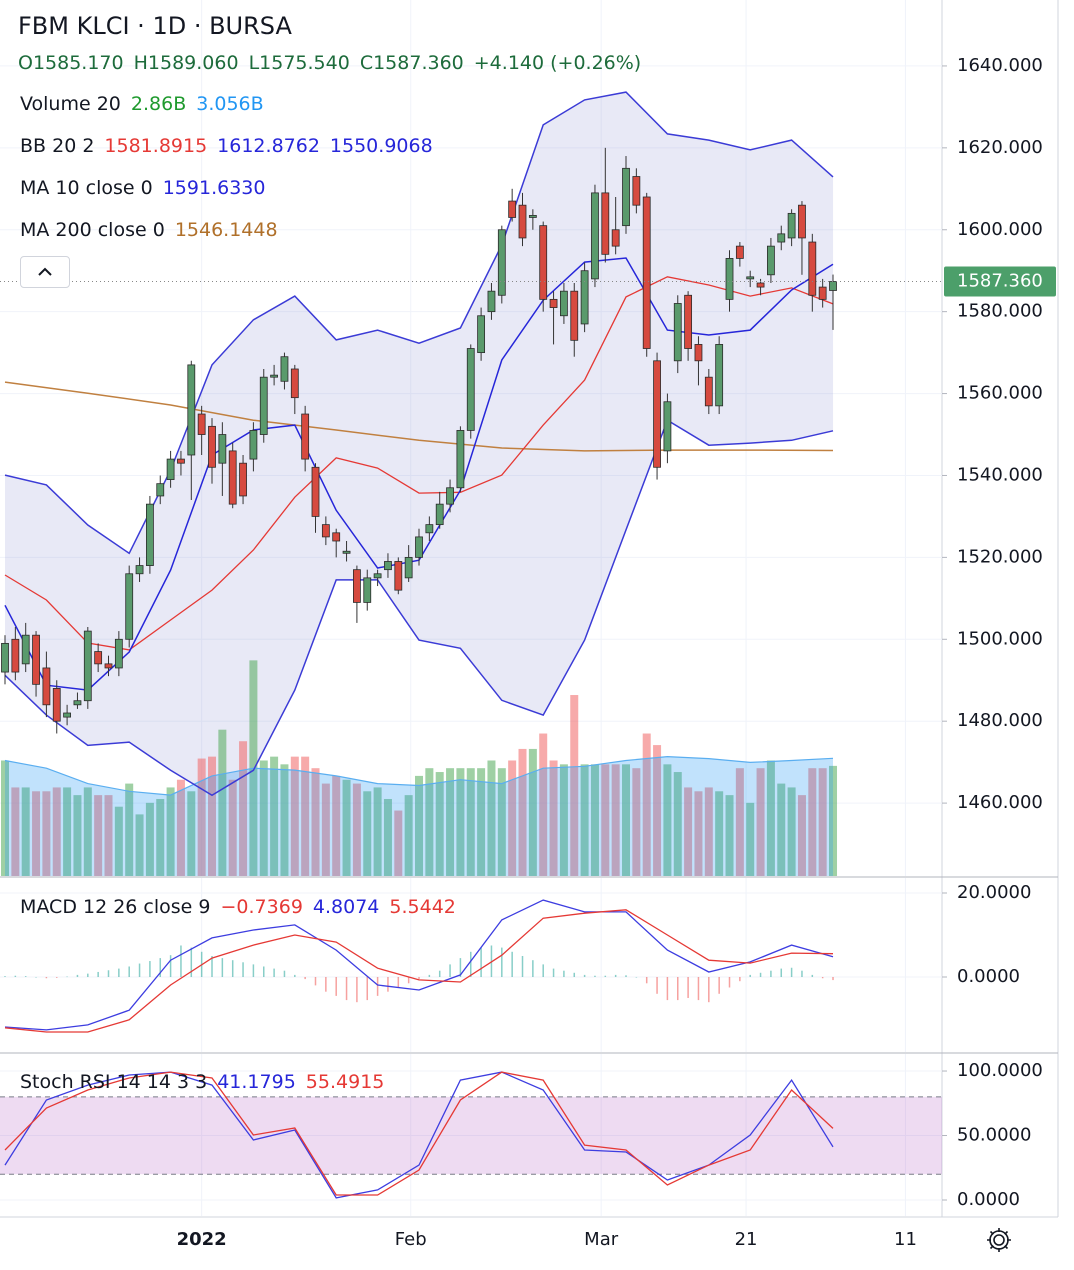  What do you see at coordinates (70, 104) in the screenshot?
I see `legend-label: Volume 20` at bounding box center [70, 104].